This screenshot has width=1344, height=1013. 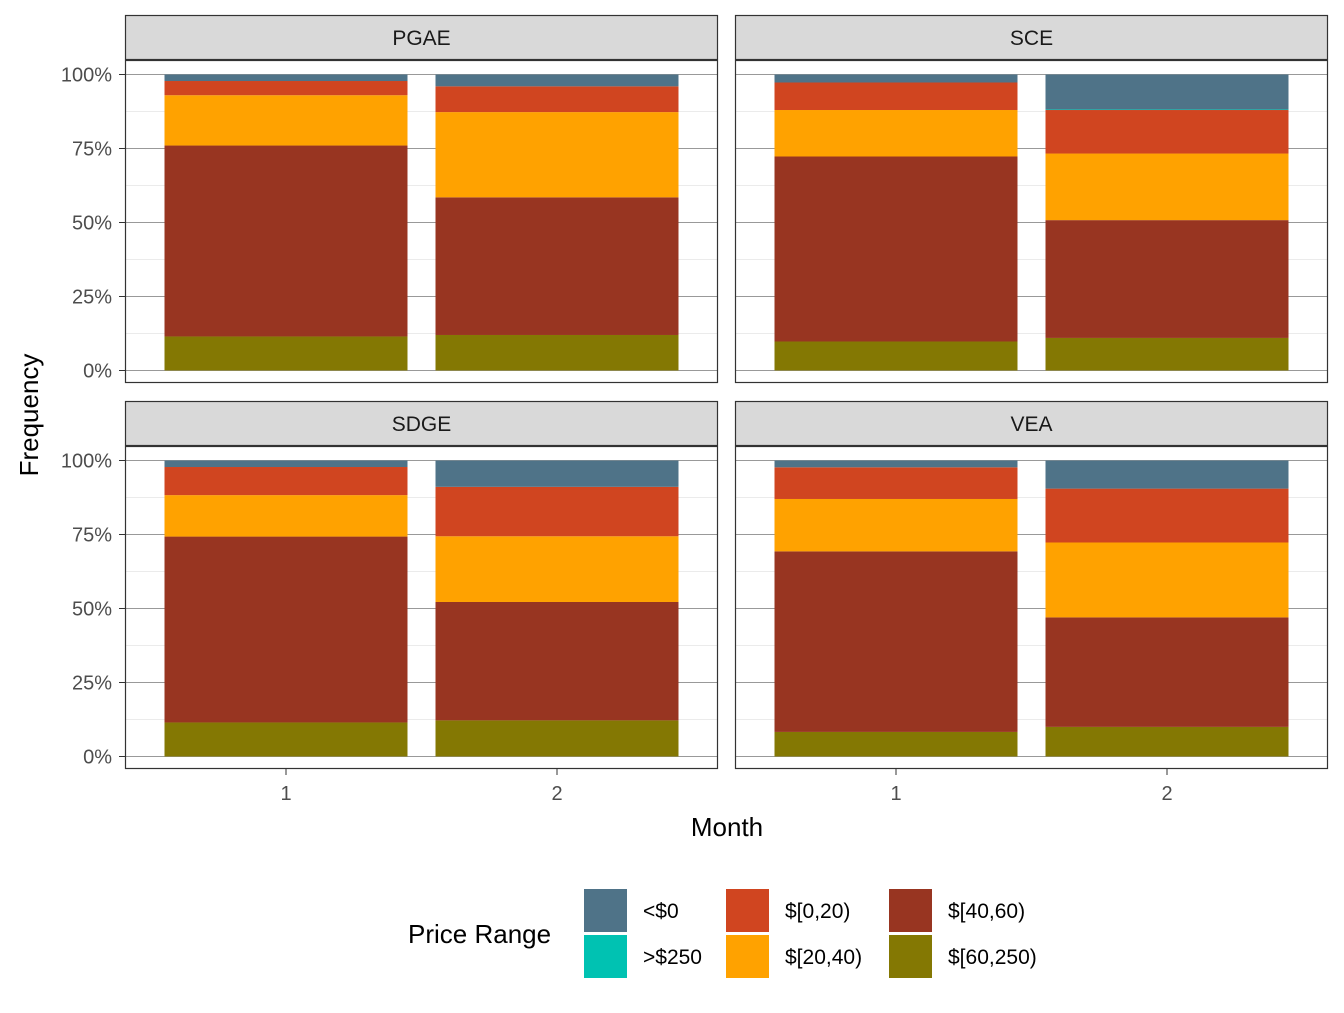 I want to click on panel-border-sce, so click(x=1031, y=221).